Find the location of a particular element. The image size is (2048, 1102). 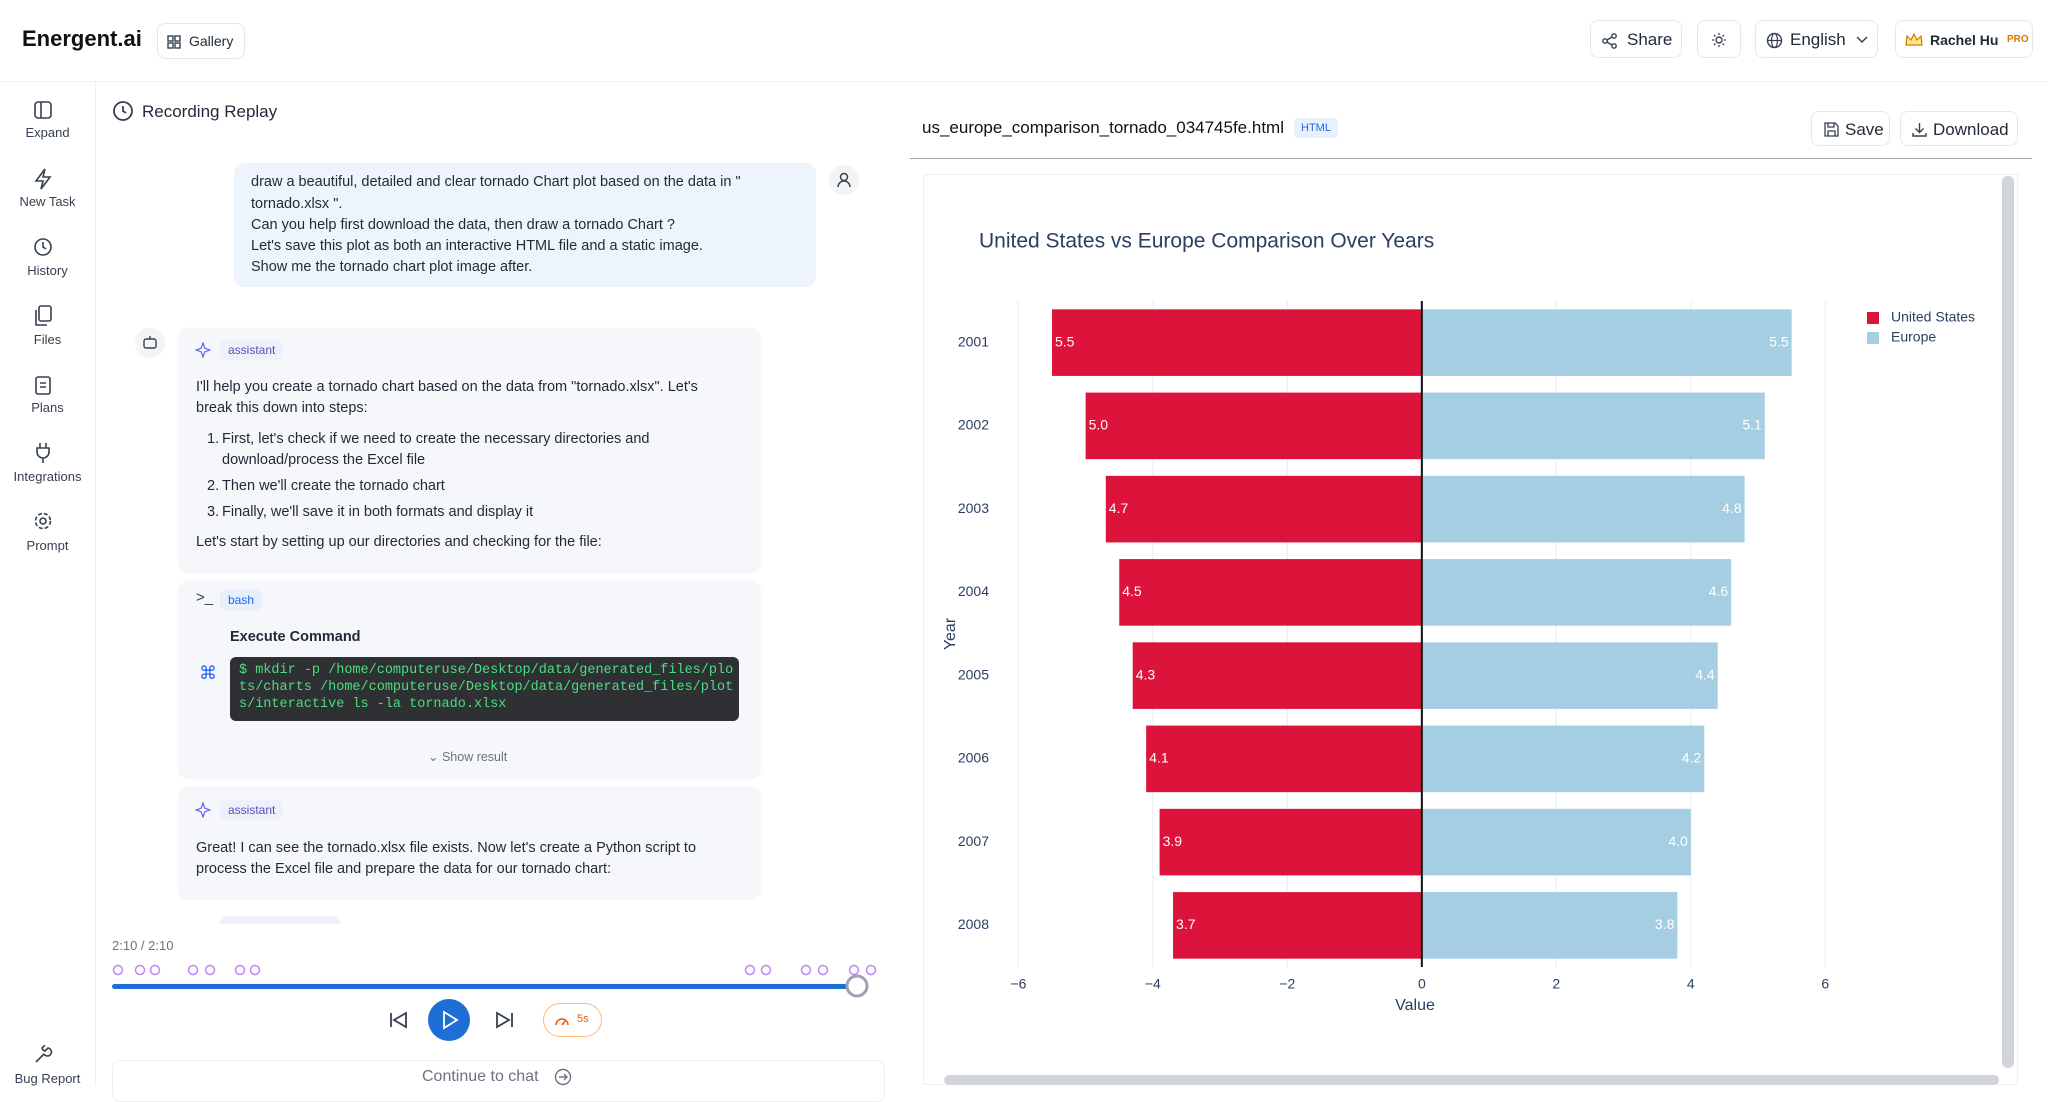

value-label: 4.8 is located at coordinates (1732, 508).